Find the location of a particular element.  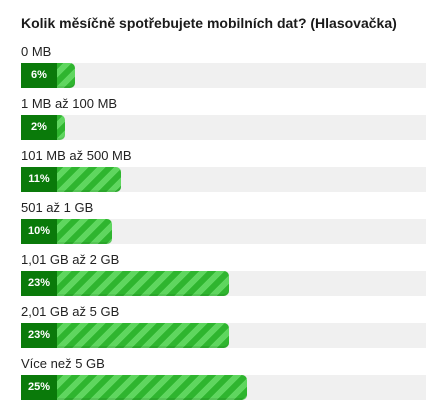

poll-bar-track: 10% is located at coordinates (223, 231).